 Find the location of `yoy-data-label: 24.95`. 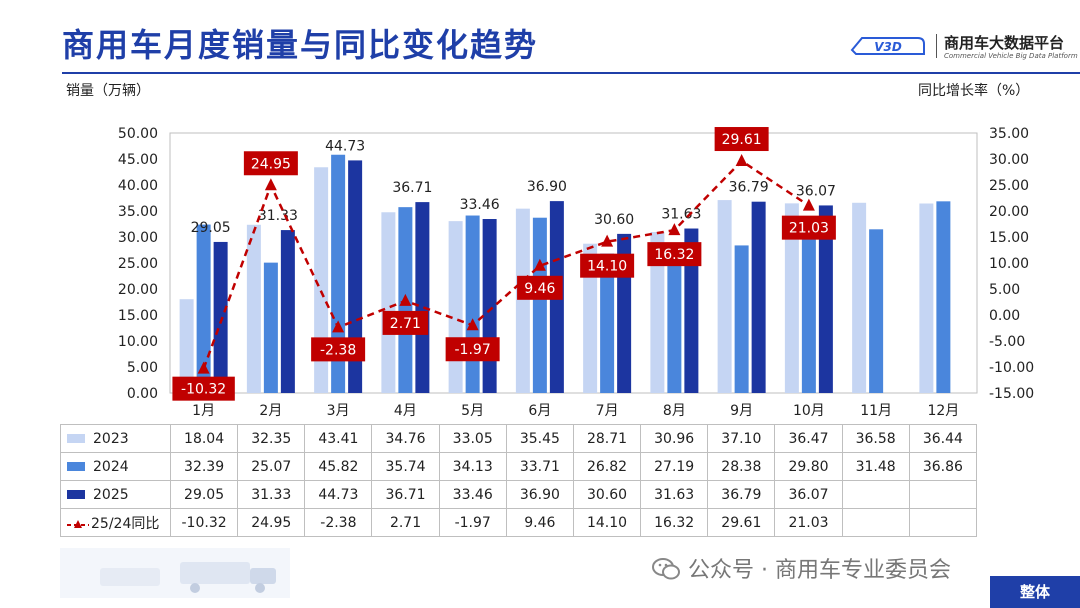

yoy-data-label: 24.95 is located at coordinates (271, 164).